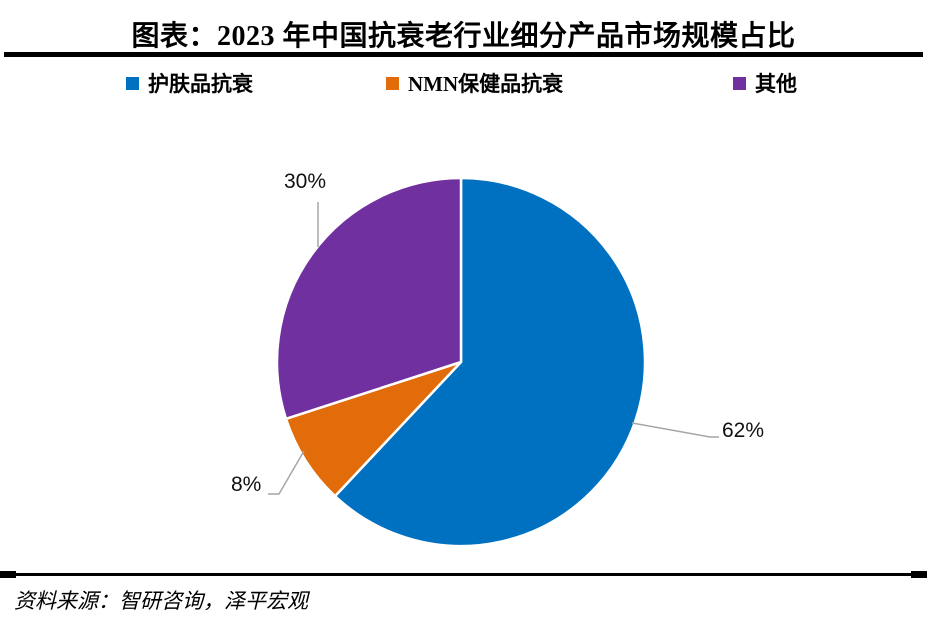 The width and height of the screenshot is (927, 625). Describe the element at coordinates (486, 84) in the screenshot. I see `legend-label: NMN保健品抗衰` at that location.